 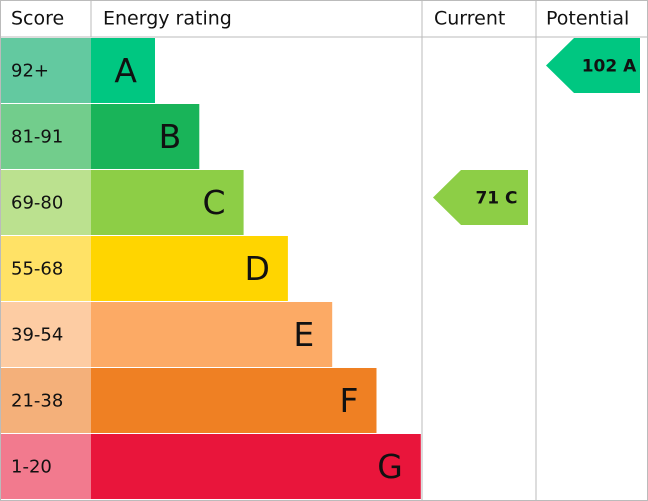 I want to click on current-arrow, so click(x=480, y=197).